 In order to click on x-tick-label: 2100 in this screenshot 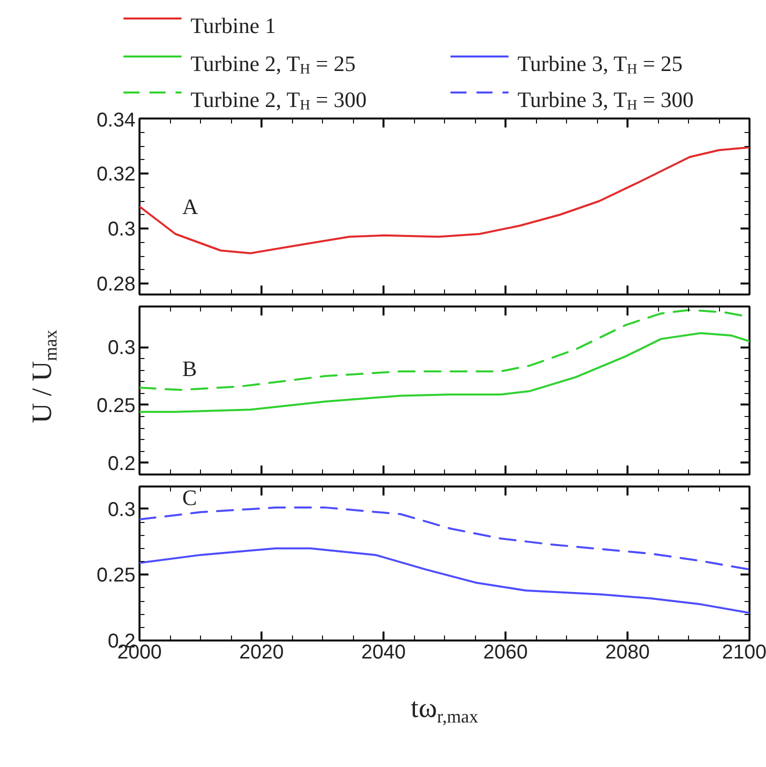, I will do `click(744, 653)`.